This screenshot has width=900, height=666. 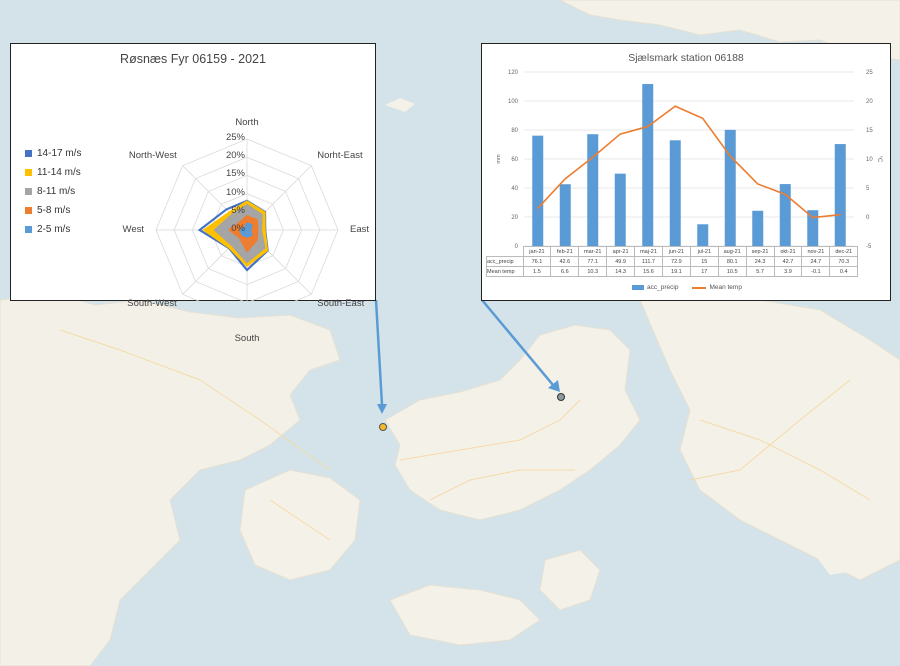 What do you see at coordinates (704, 271) in the screenshot?
I see `table-value-cell: 17` at bounding box center [704, 271].